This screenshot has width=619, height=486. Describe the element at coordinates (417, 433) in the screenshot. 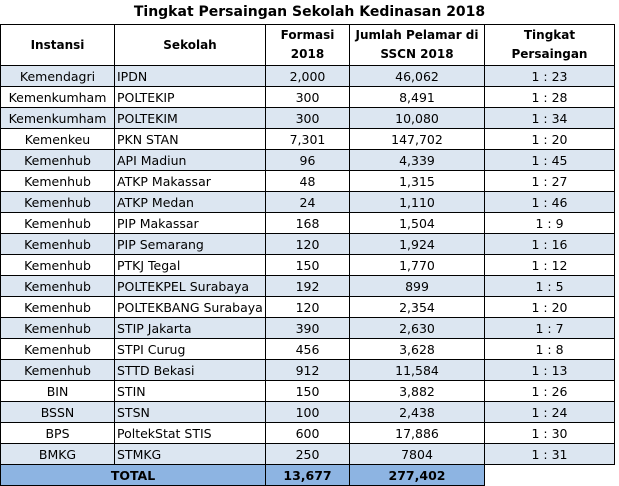

I see `cell-pelamar: 17,886` at that location.